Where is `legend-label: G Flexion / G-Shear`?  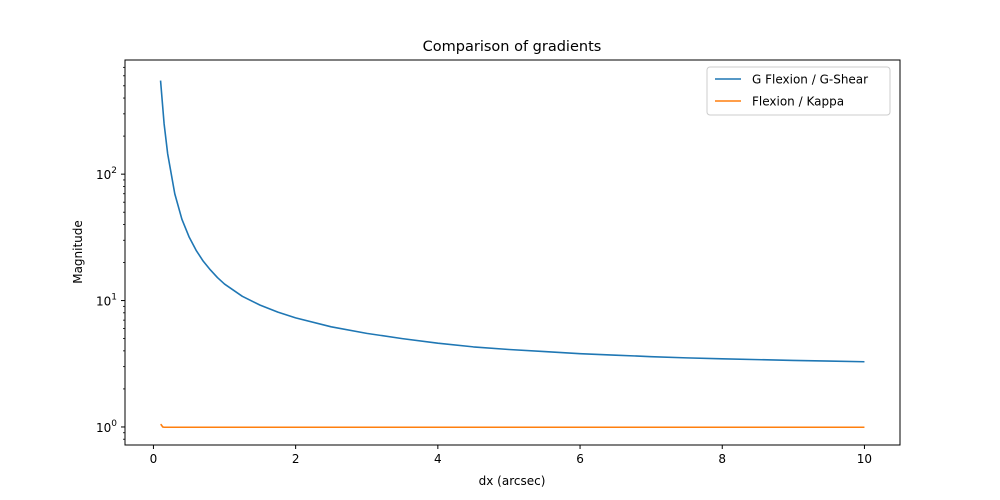 legend-label: G Flexion / G-Shear is located at coordinates (810, 80).